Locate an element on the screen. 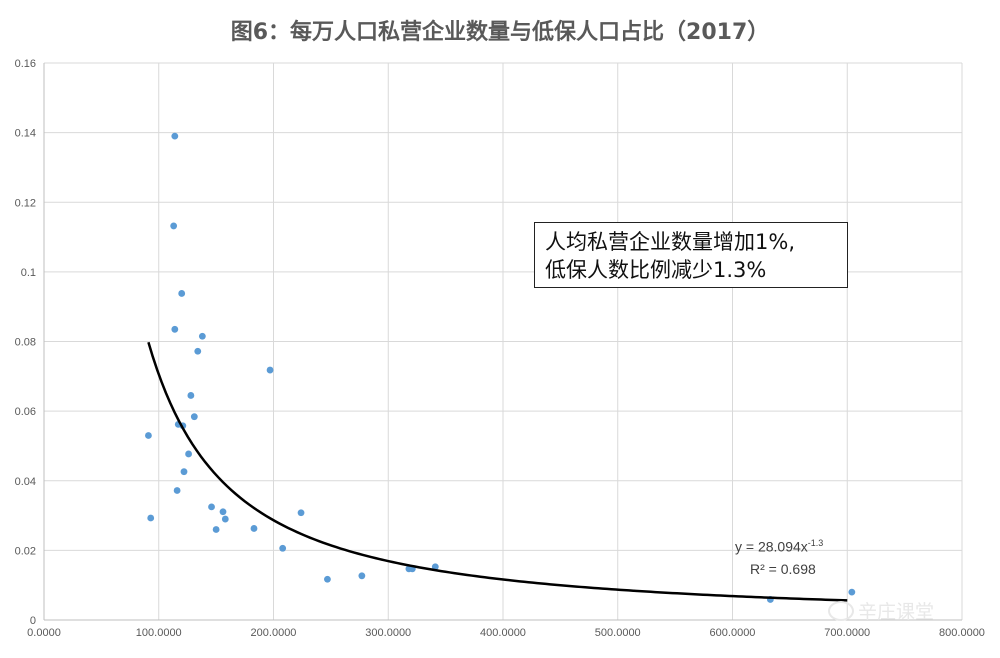 This screenshot has width=1000, height=658. annotation-line-2: 低保人数比例减少1.3% is located at coordinates (656, 270).